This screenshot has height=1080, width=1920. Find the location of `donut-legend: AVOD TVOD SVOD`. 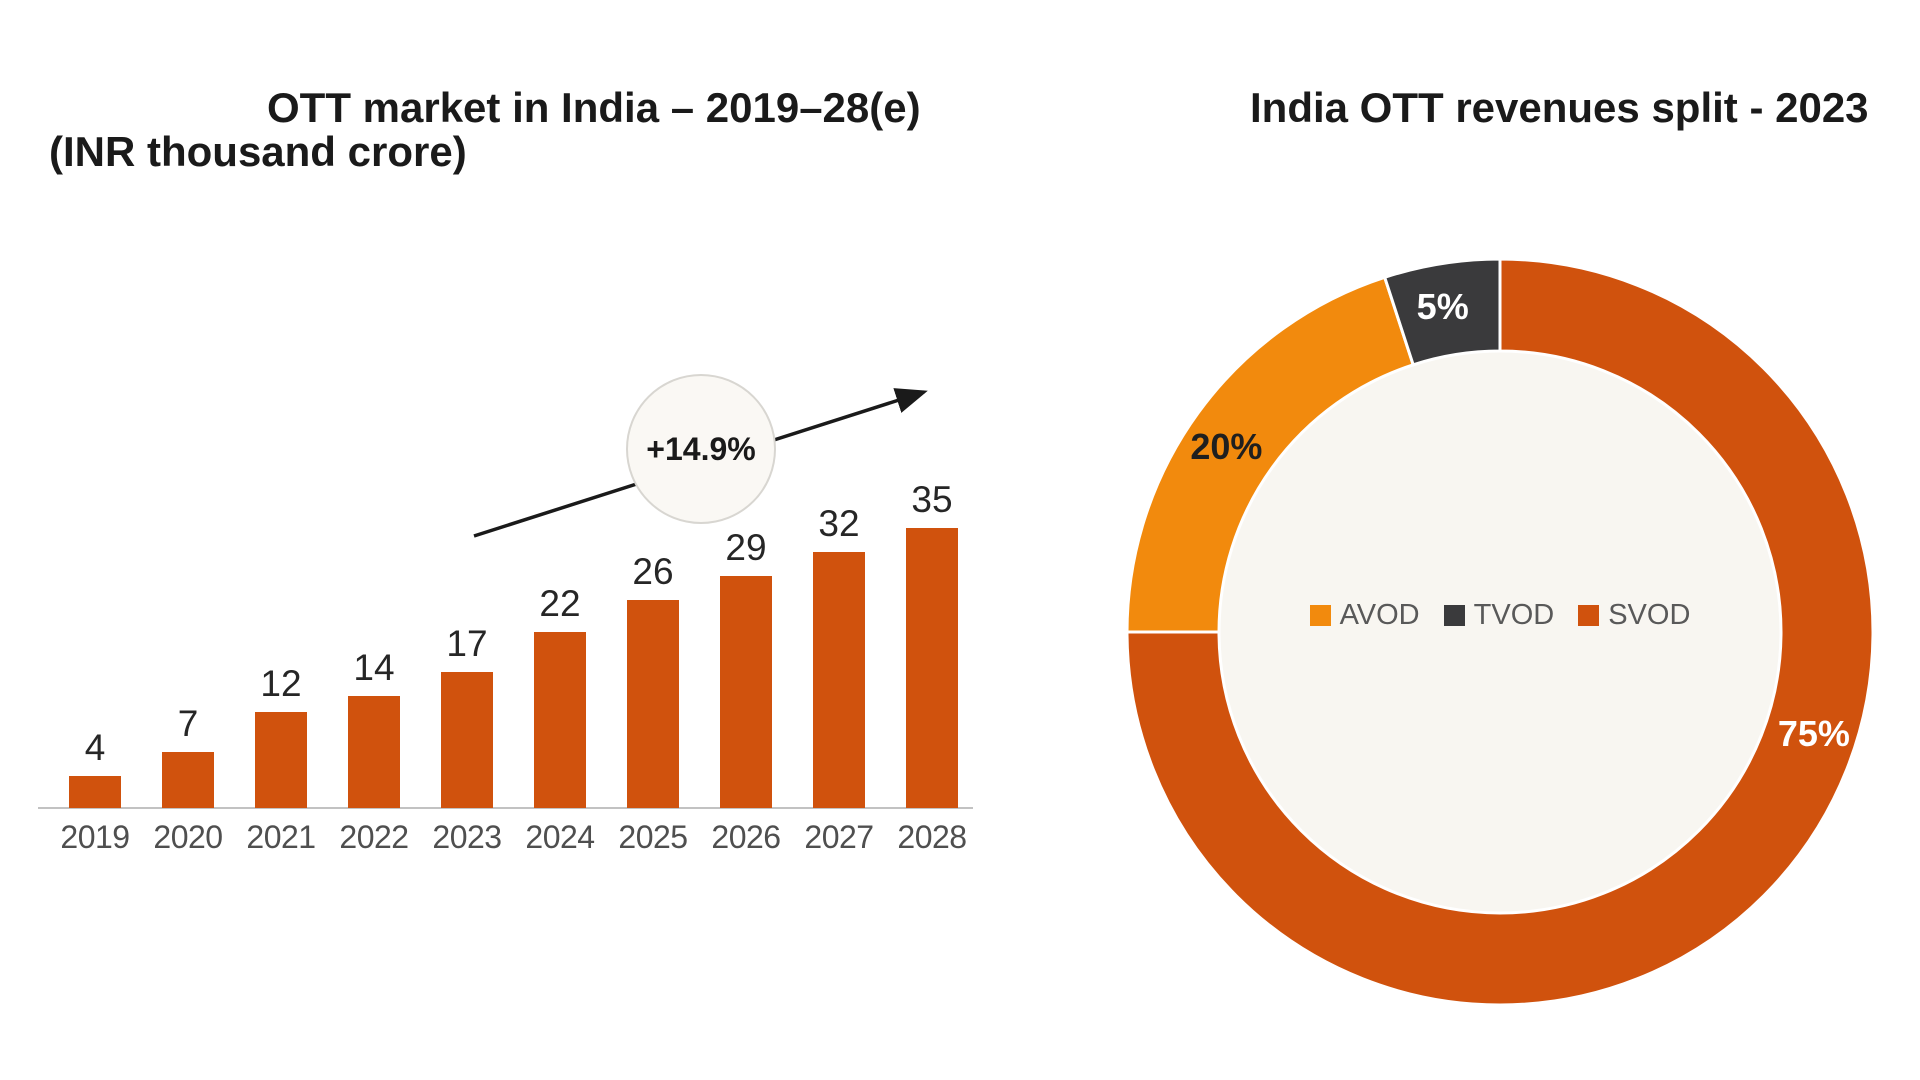

donut-legend: AVOD TVOD SVOD is located at coordinates (1500, 615).